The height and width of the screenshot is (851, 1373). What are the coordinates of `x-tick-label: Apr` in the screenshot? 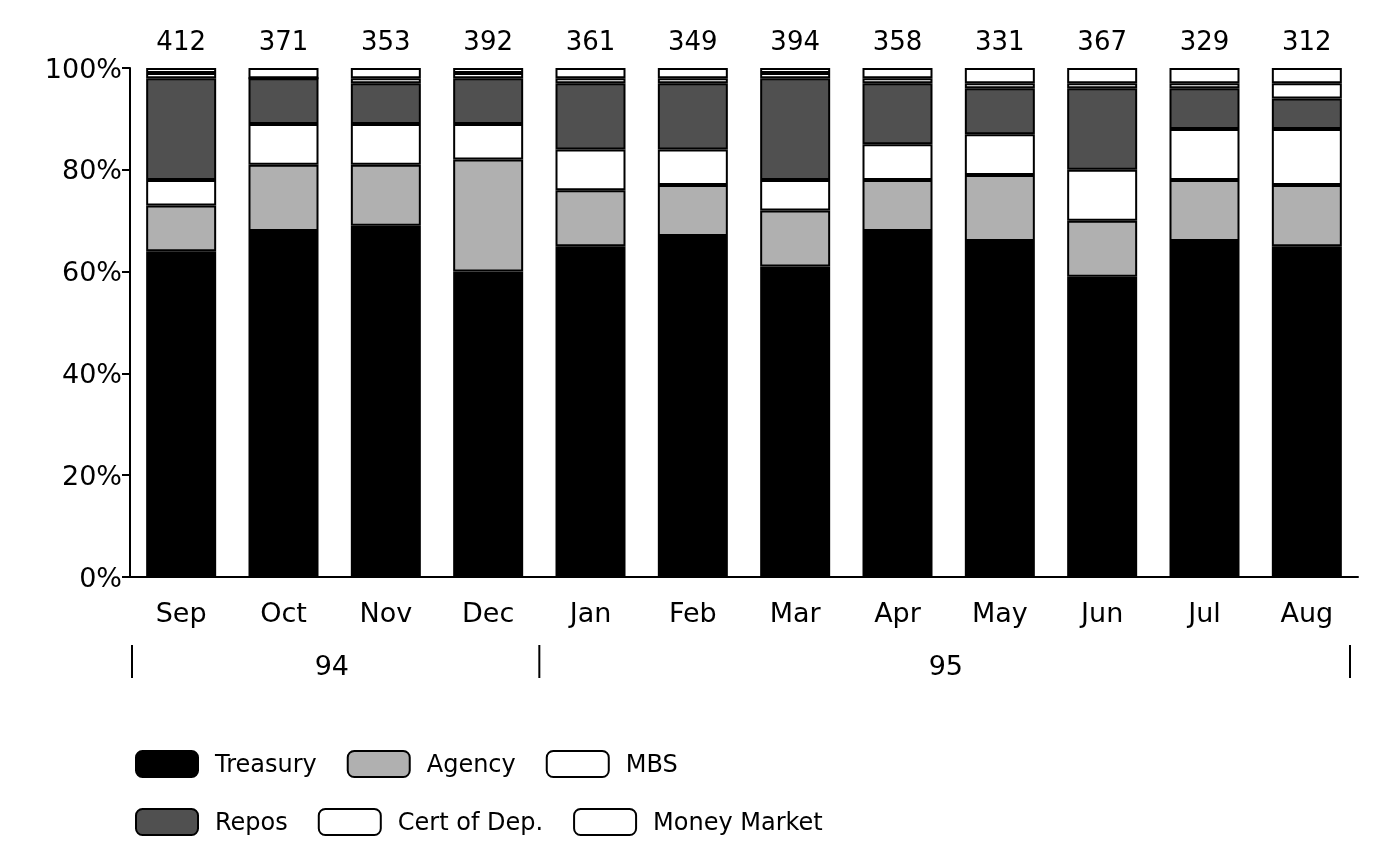 It's located at (898, 612).